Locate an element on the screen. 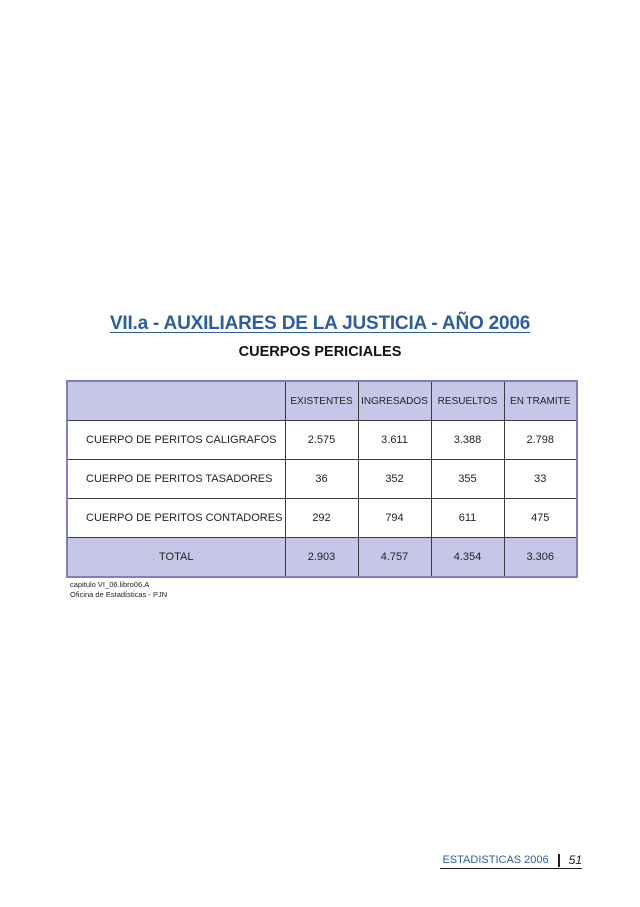 The height and width of the screenshot is (907, 640). header-cell-existentes: EXISTENTES is located at coordinates (321, 400).